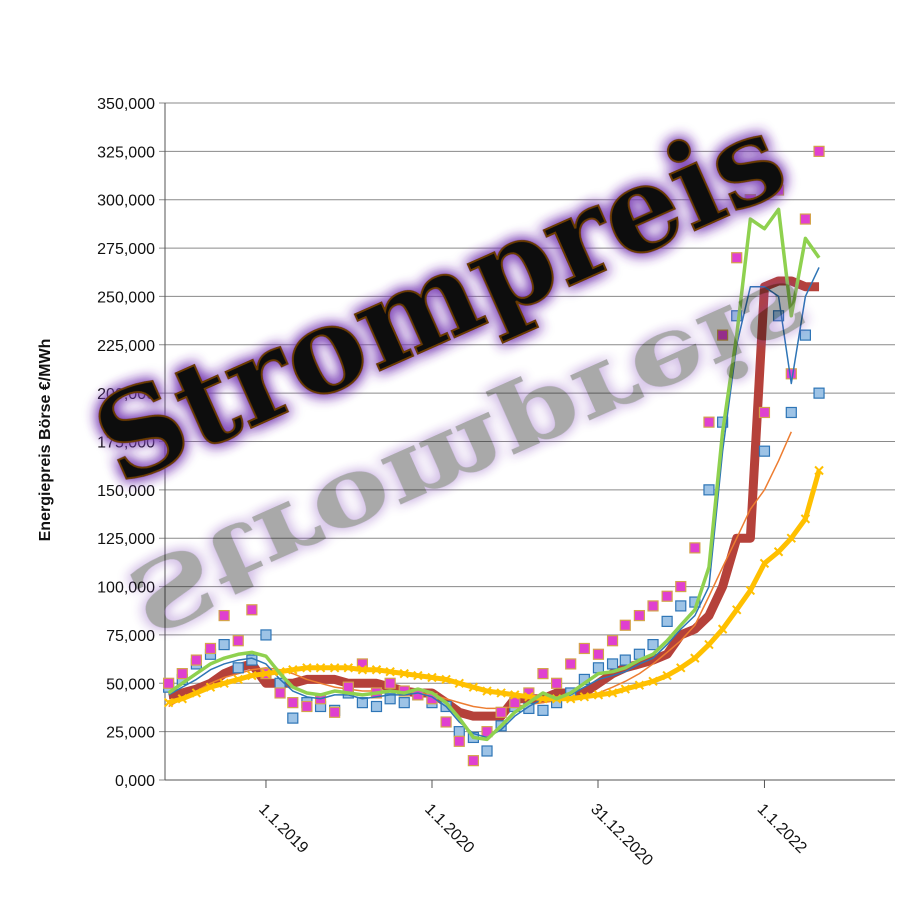 This screenshot has width=902, height=908. What do you see at coordinates (126, 346) in the screenshot?
I see `y-tick-label: 225,000` at bounding box center [126, 346].